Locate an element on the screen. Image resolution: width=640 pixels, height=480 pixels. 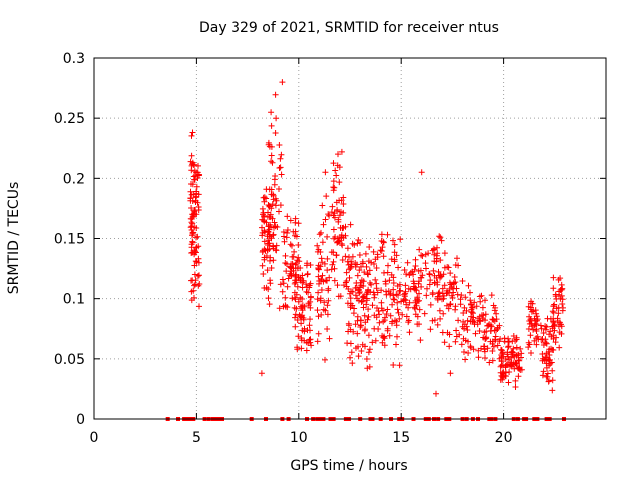
y-tick-label: 0.05 is located at coordinates (69, 360).